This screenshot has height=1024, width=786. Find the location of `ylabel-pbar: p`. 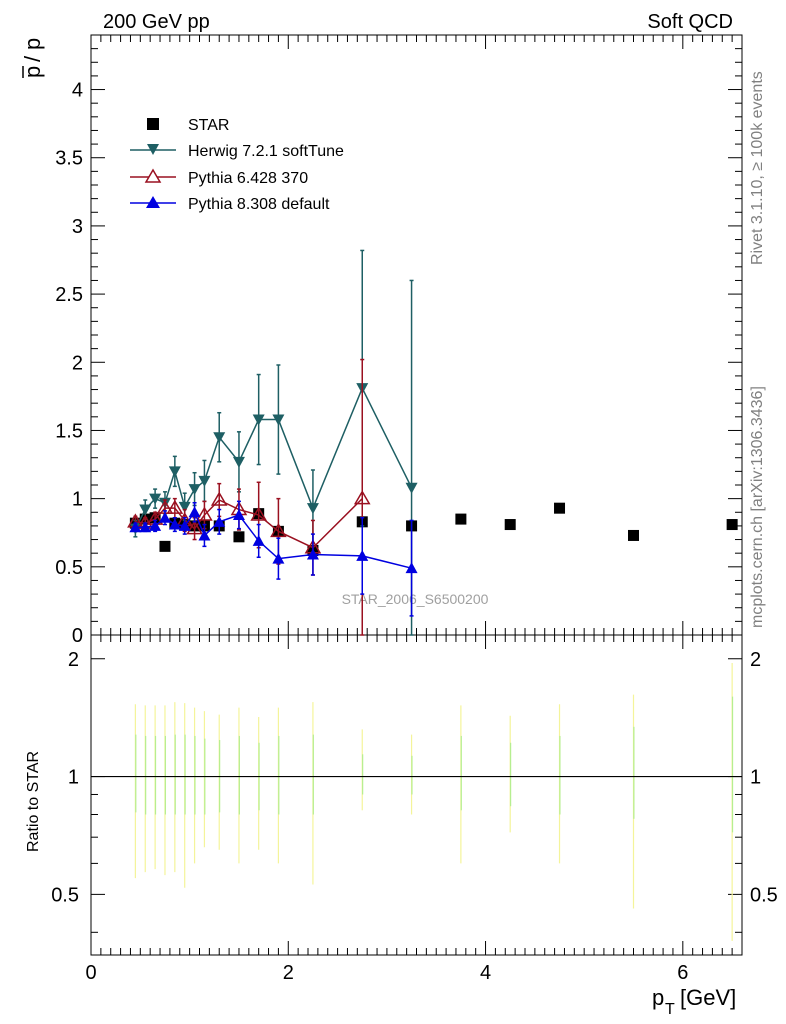

ylabel-pbar: p is located at coordinates (32, 72).